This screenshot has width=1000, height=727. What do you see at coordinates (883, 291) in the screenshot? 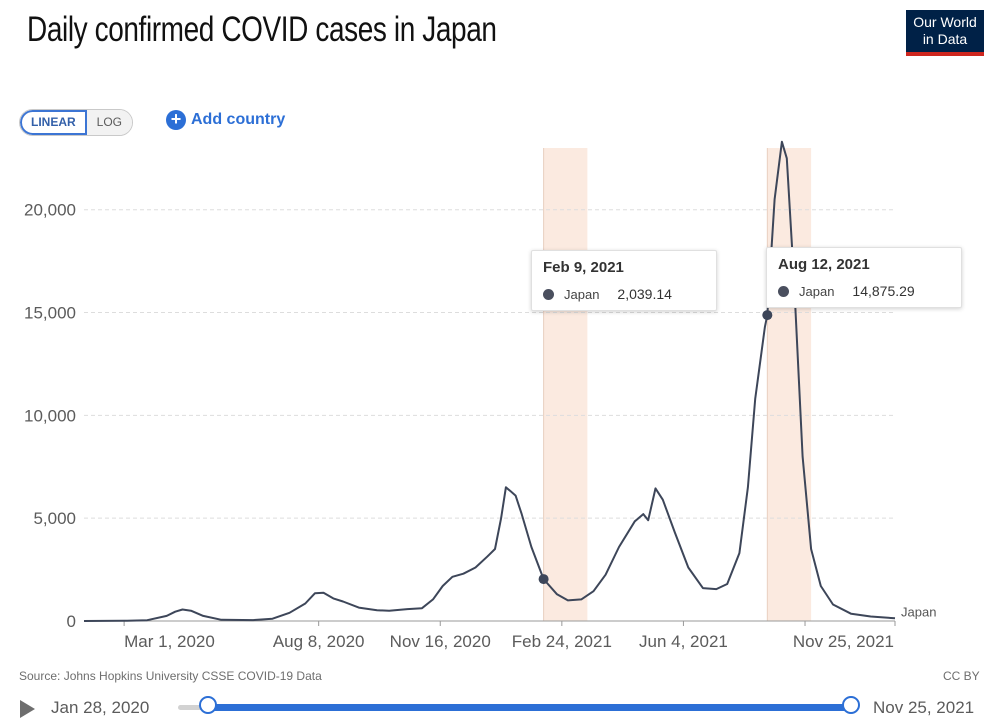
I see `tooltip-value: 14,875.29` at bounding box center [883, 291].